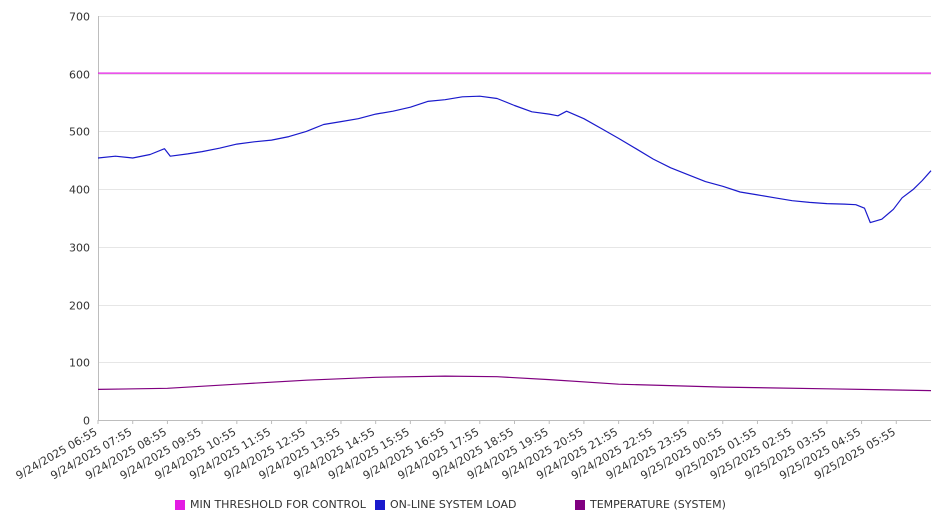  I want to click on legend-label-min-threshold: MIN THRESHOLD FOR CONTROL, so click(278, 504).